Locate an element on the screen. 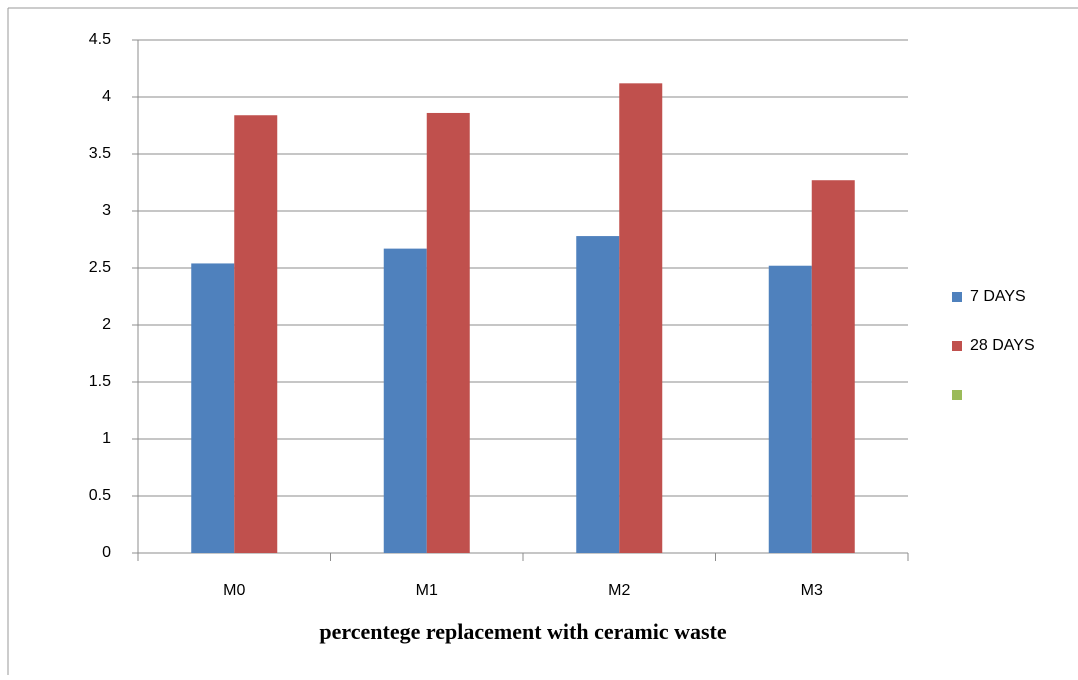 The image size is (1078, 680). y-tick-label: 1 is located at coordinates (106, 438).